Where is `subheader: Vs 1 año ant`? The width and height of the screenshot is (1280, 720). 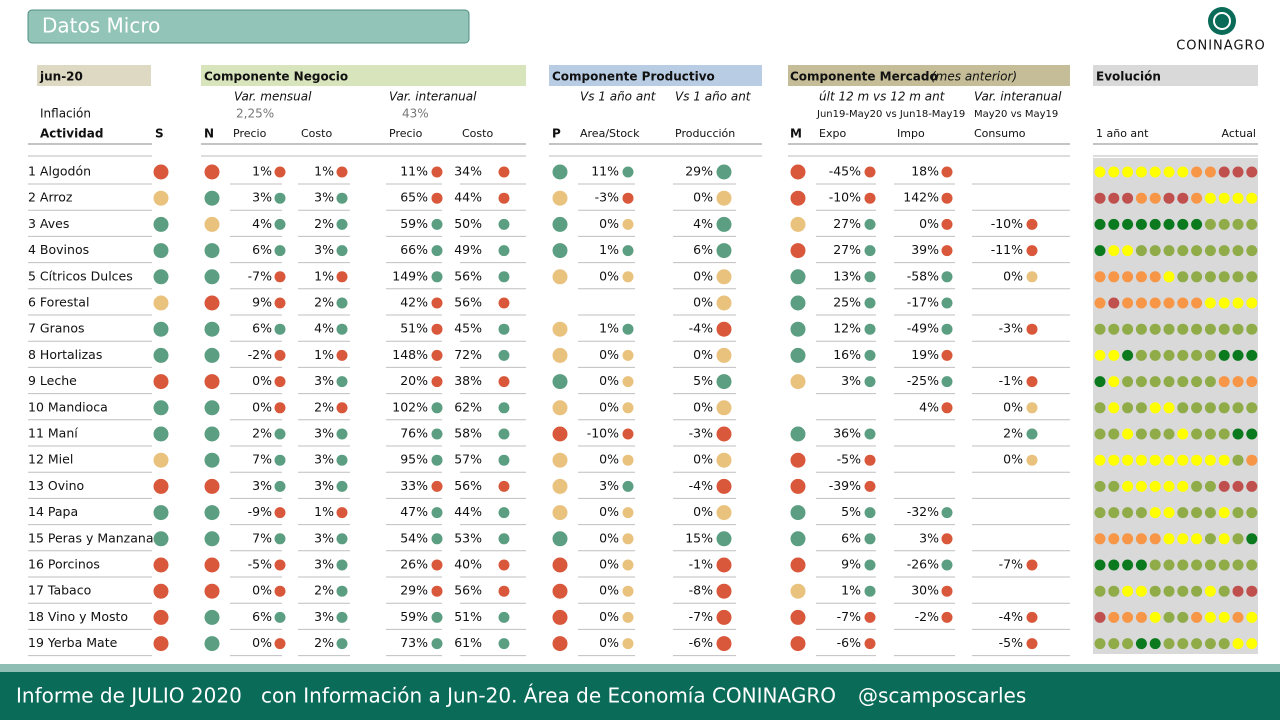
subheader: Vs 1 año ant is located at coordinates (618, 97).